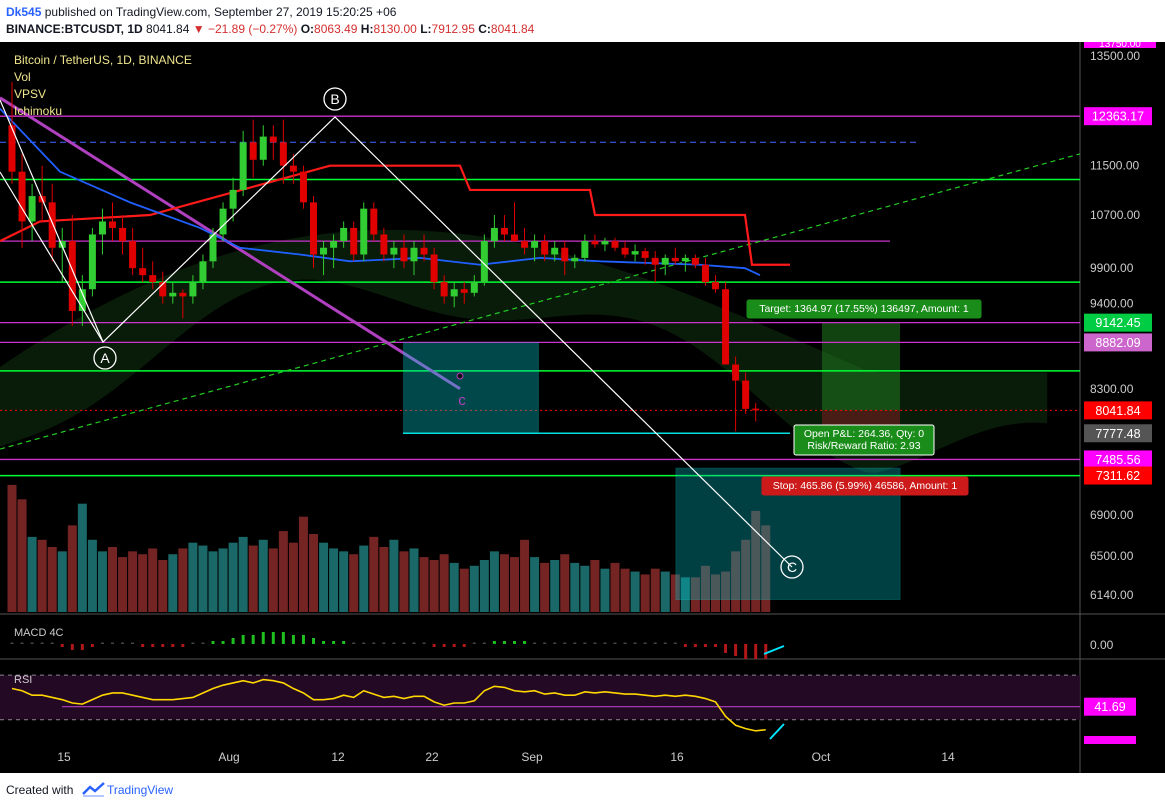 The width and height of the screenshot is (1165, 808). I want to click on footer: Created with TradingView, so click(582, 790).